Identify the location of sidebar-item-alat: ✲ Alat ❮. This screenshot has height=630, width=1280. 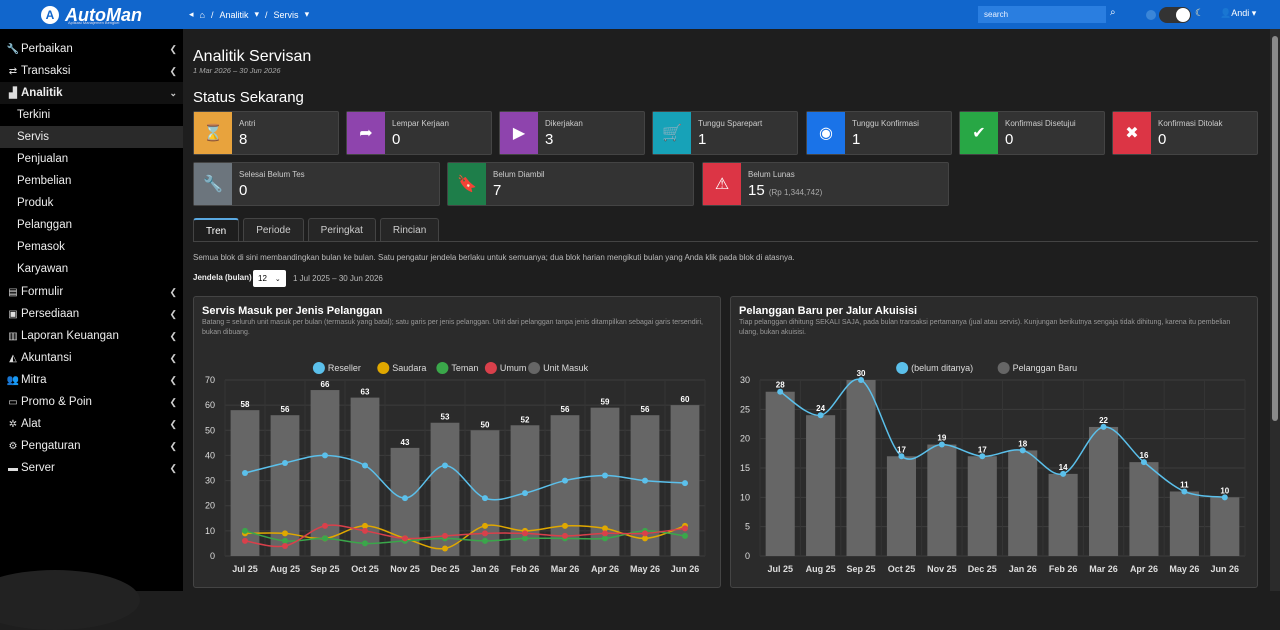
(91, 424).